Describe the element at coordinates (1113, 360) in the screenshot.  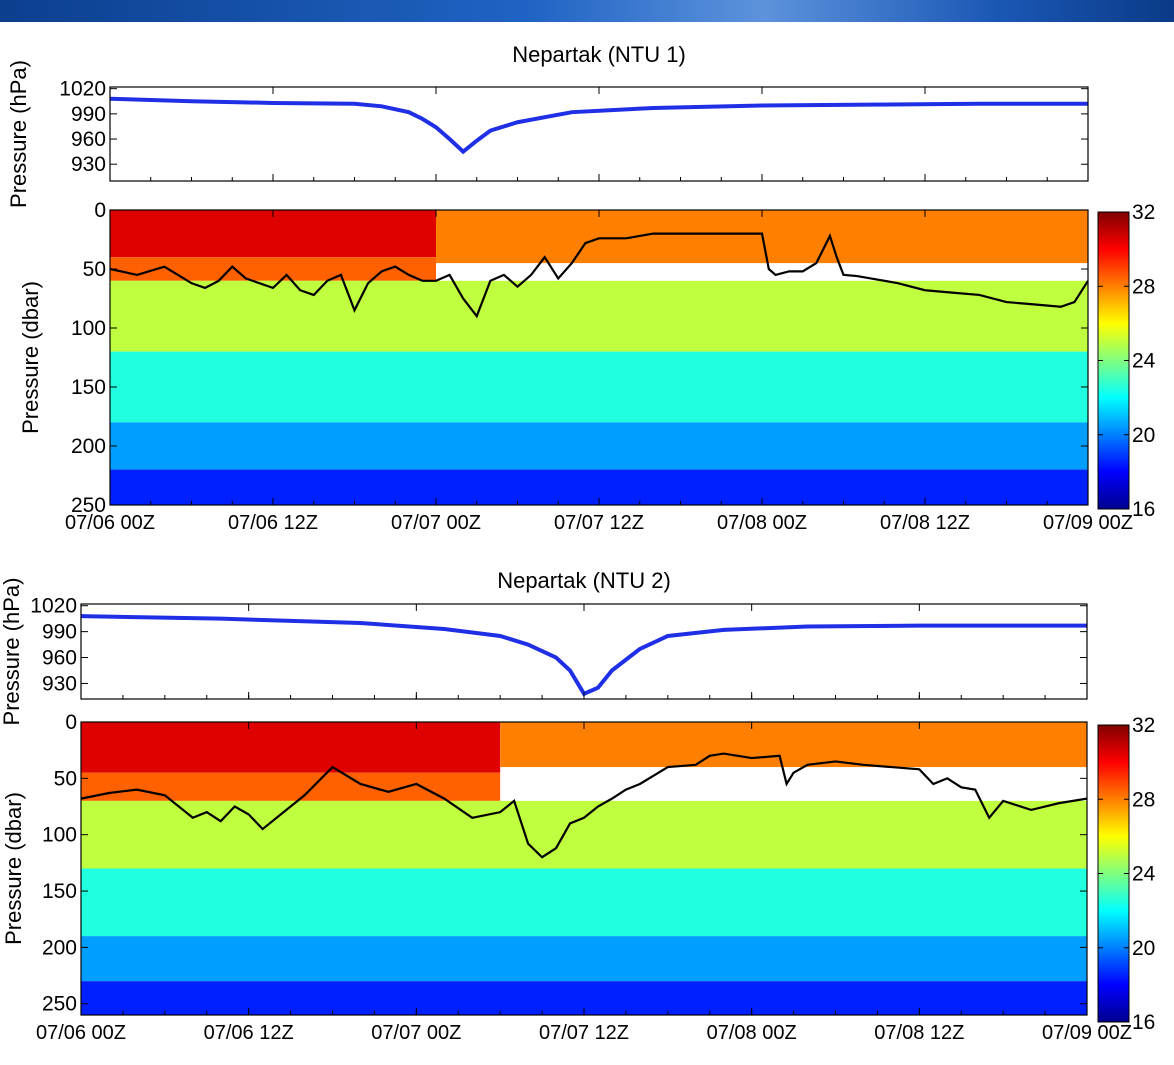
I see `colorbar` at that location.